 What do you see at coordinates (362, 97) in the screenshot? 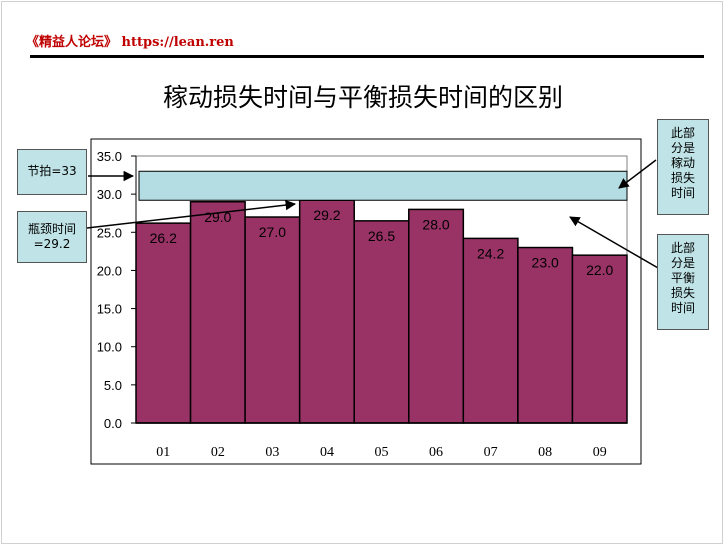
I see `slide-title: 稼动损失时间与平衡损失时间的区别` at bounding box center [362, 97].